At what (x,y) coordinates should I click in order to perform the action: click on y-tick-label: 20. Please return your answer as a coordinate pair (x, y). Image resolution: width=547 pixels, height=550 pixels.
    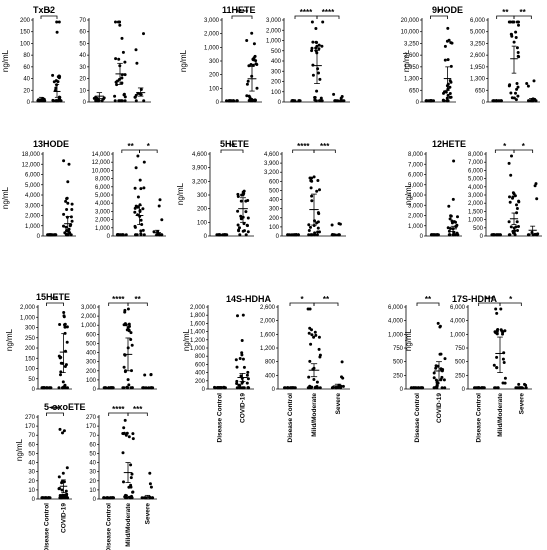
    Looking at the image, I should click on (26, 91).